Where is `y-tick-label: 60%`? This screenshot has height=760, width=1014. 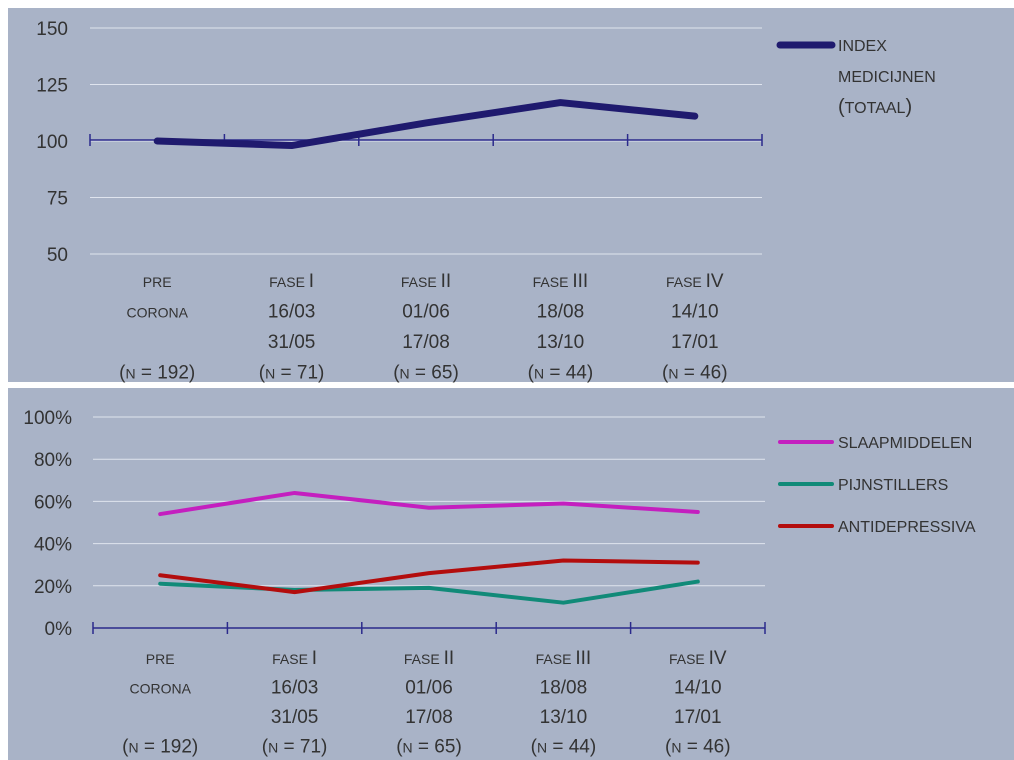 y-tick-label: 60% is located at coordinates (53, 502).